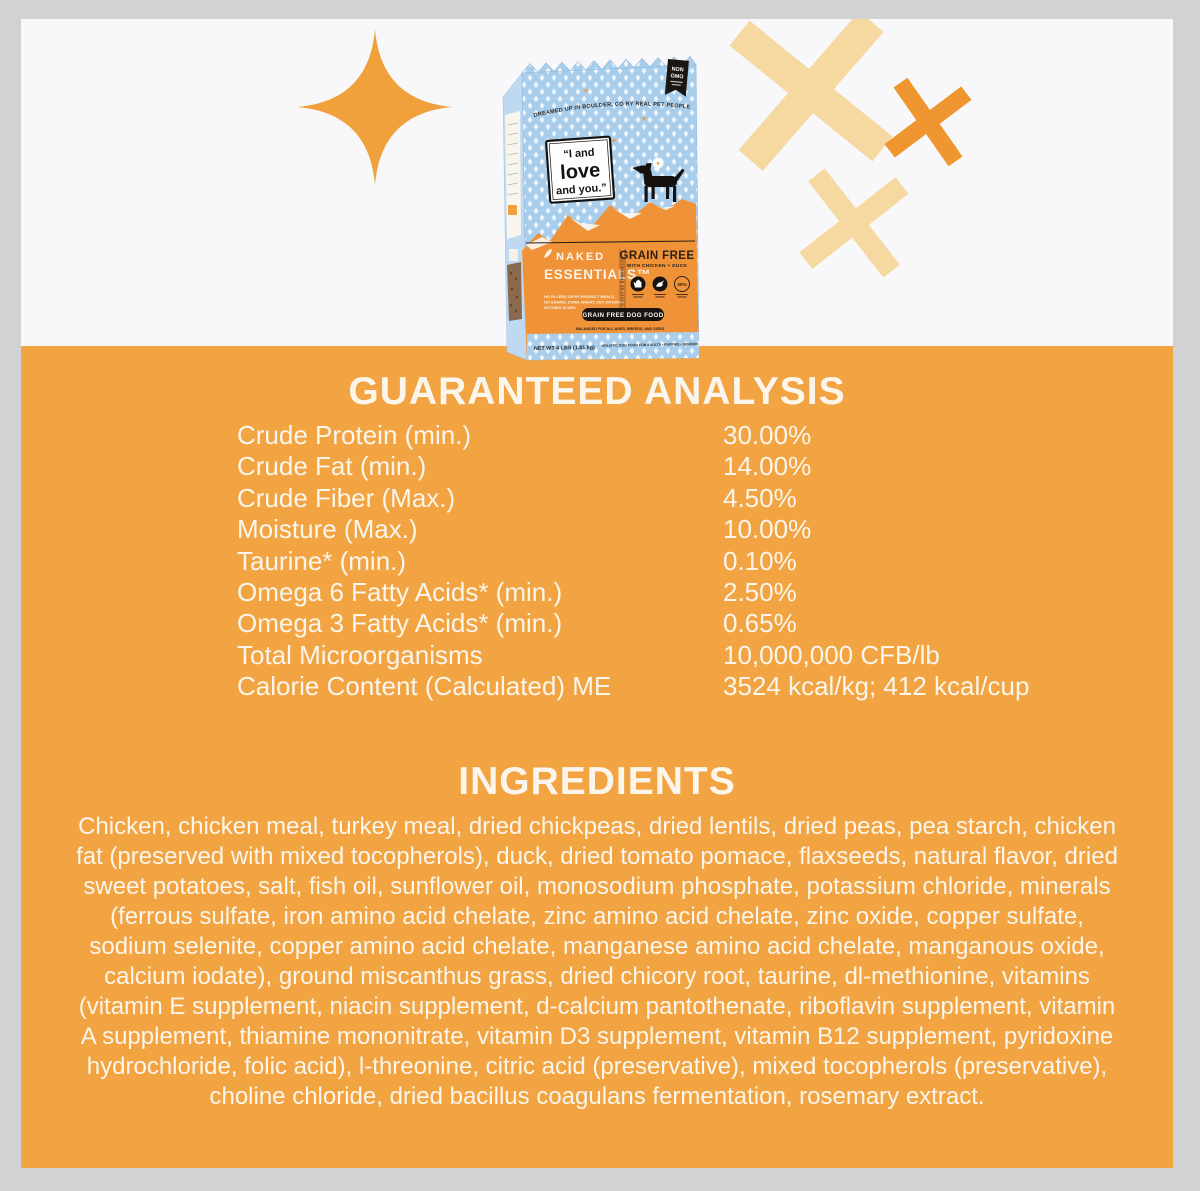 The width and height of the screenshot is (1200, 1191). Describe the element at coordinates (633, 466) in the screenshot. I see `table-row: Crude Fat (min.) 14.00%` at that location.